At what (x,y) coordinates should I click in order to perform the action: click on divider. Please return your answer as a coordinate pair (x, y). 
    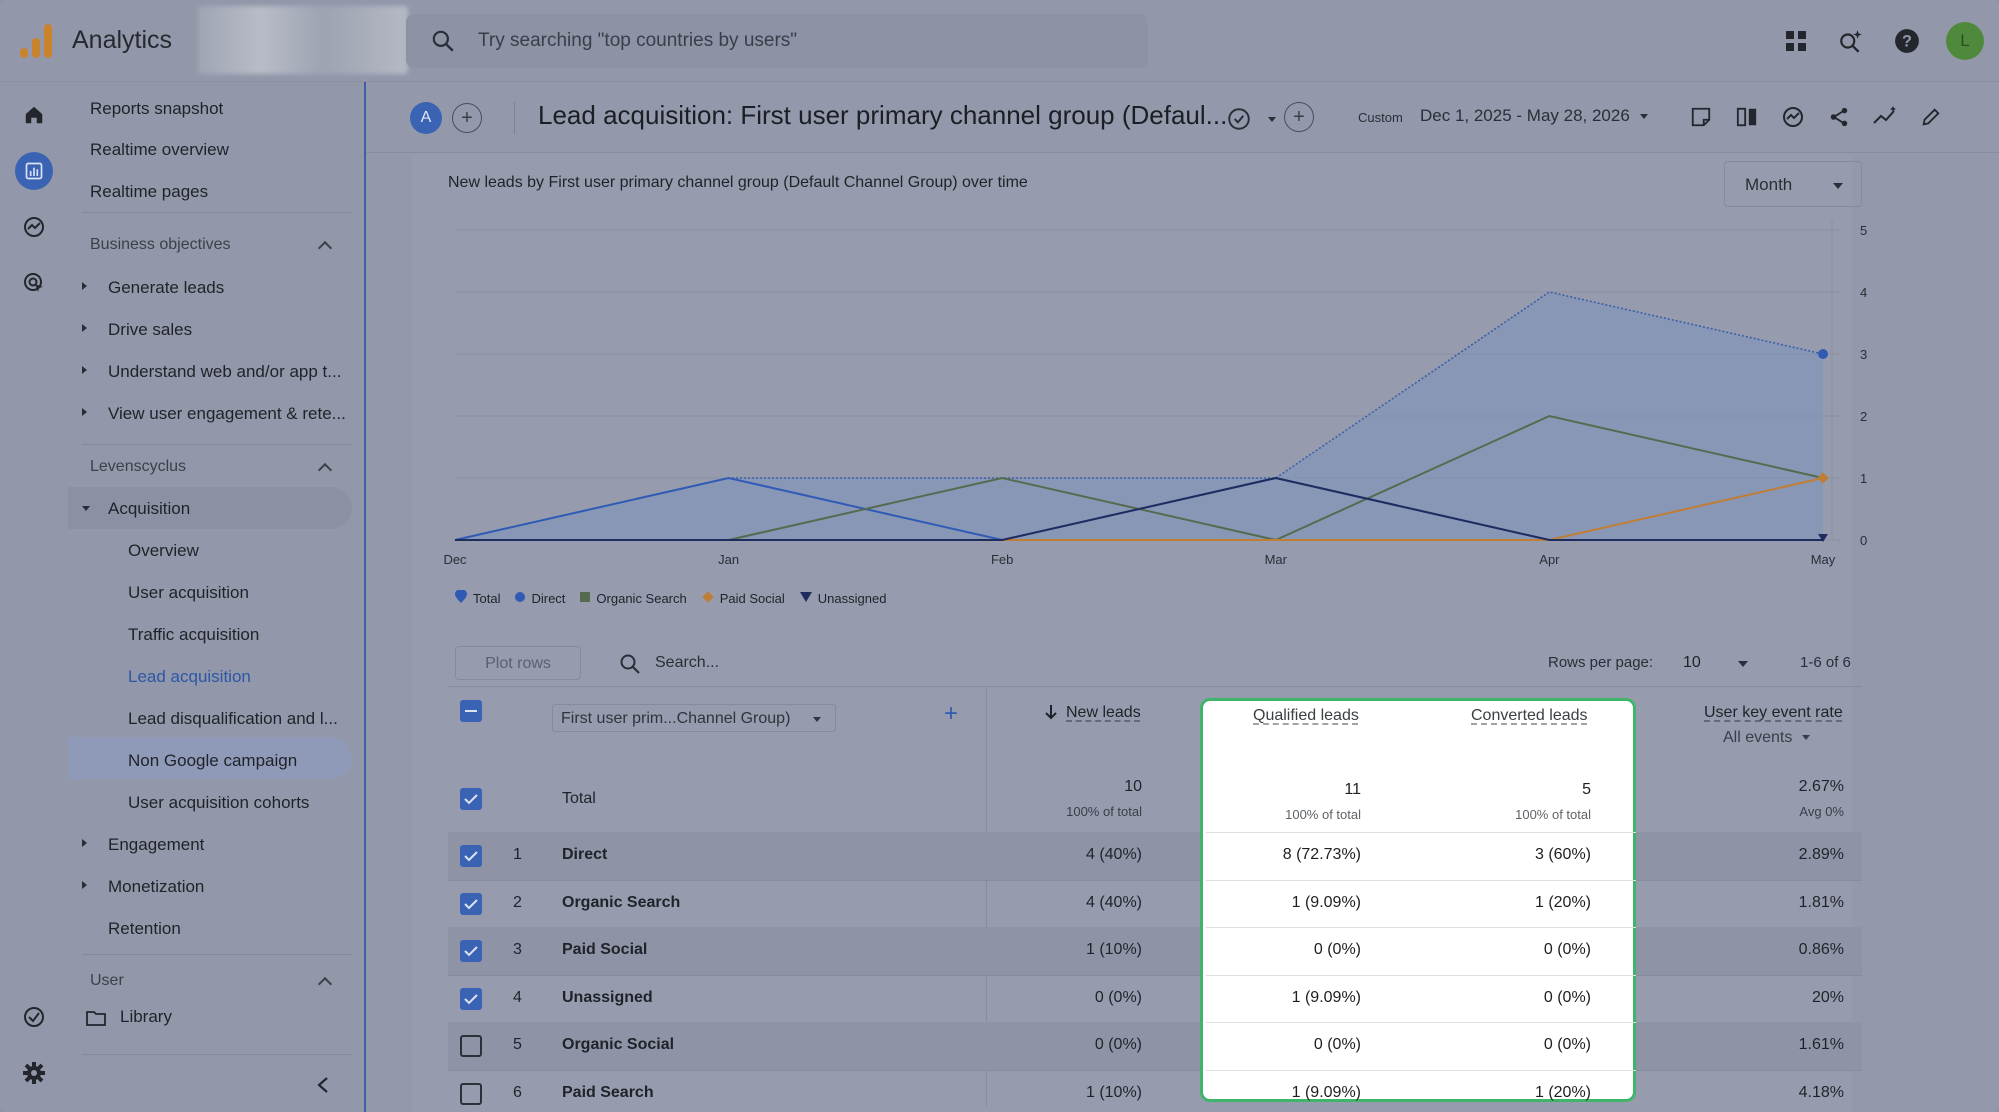
    Looking at the image, I should click on (1421, 975).